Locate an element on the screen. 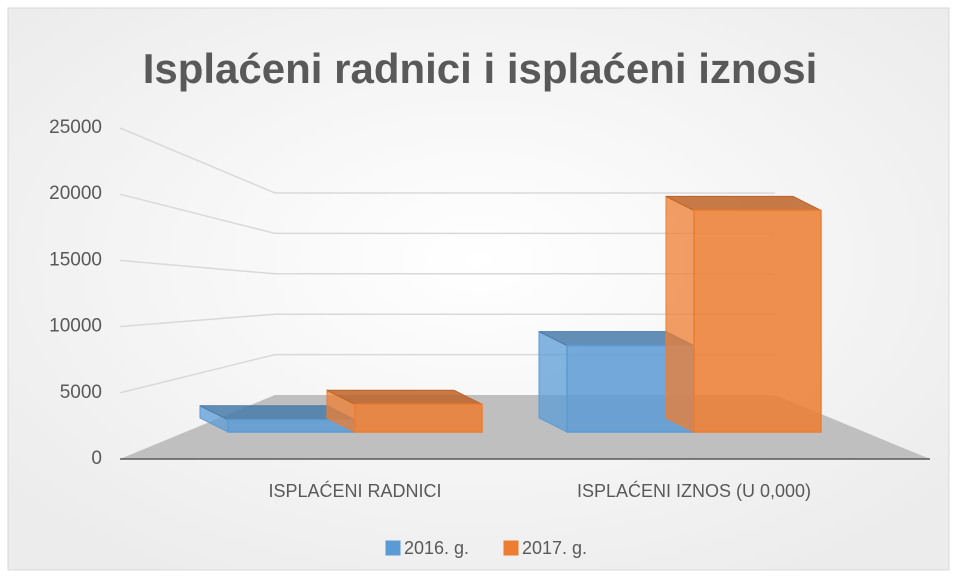  x-tick-label: ISPLAĆENI RADNICI is located at coordinates (354, 490).